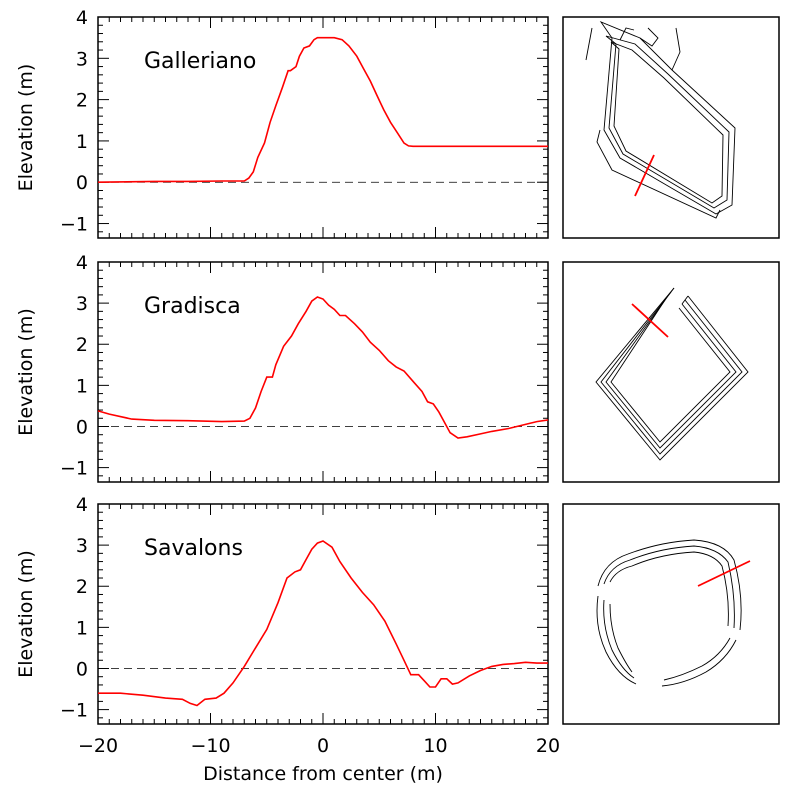  What do you see at coordinates (192, 306) in the screenshot?
I see `panel-title-gradisca: Gradisca` at bounding box center [192, 306].